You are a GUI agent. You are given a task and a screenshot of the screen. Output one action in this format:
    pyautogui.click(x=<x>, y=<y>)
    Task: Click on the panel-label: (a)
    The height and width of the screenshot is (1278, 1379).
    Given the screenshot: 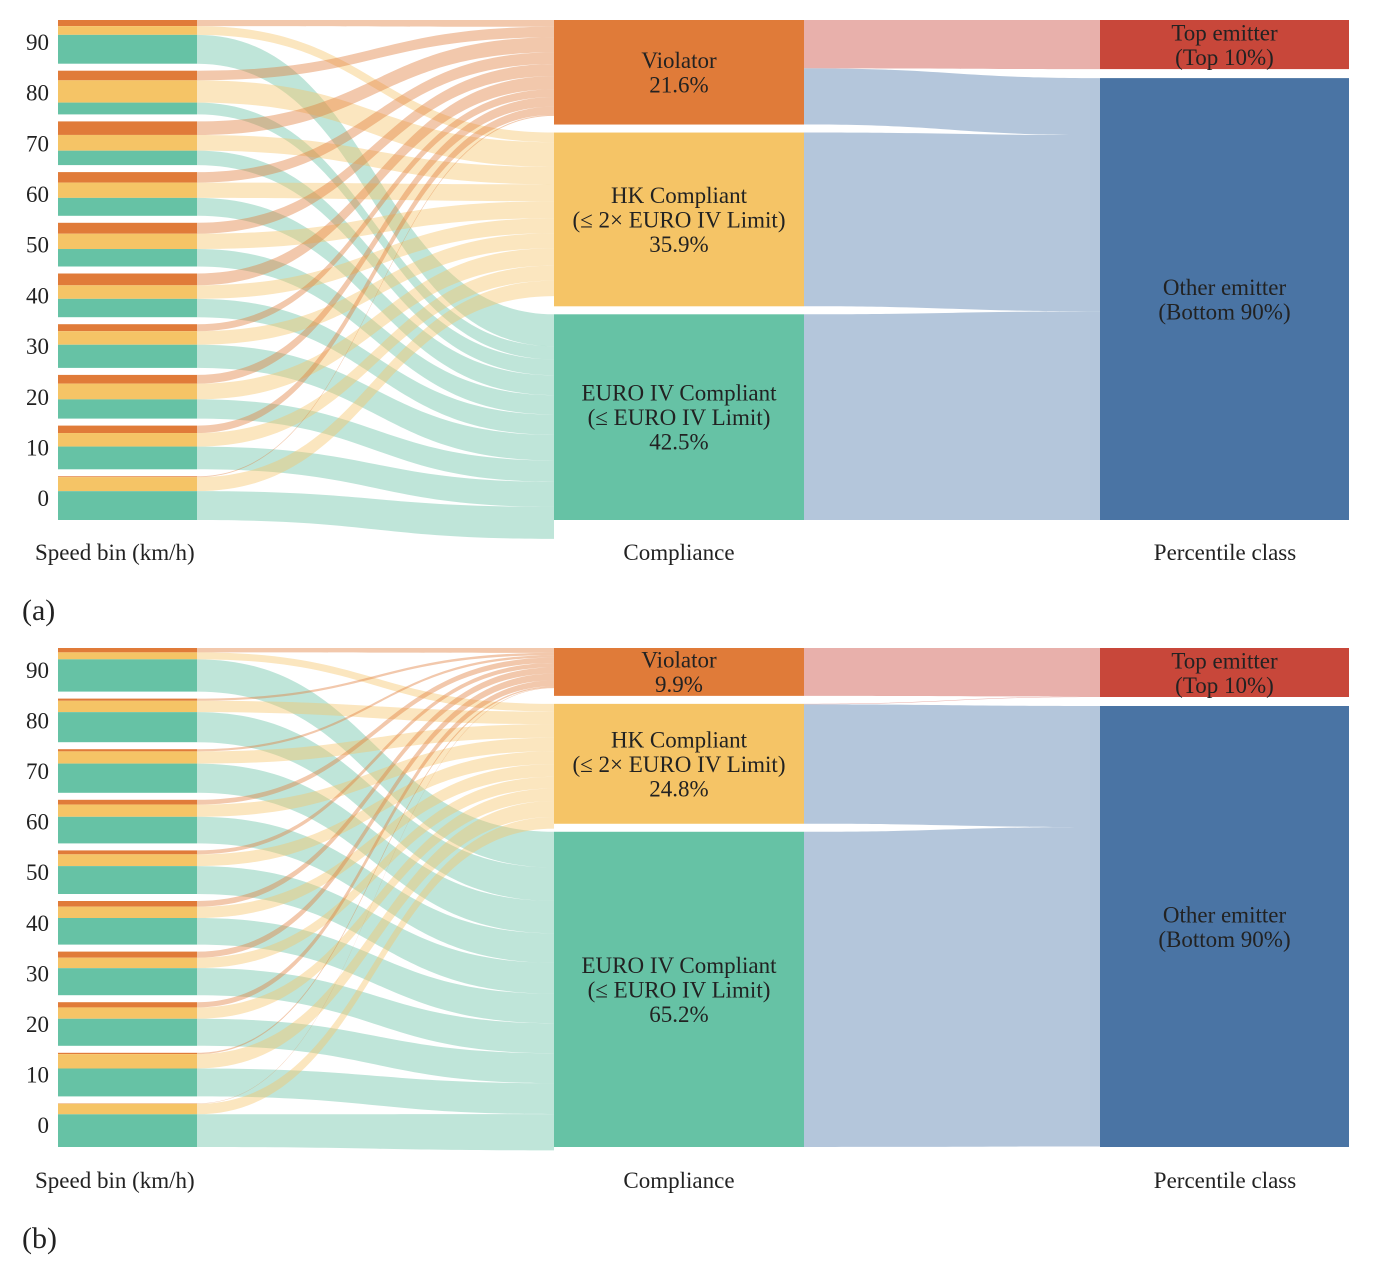 What is the action you would take?
    pyautogui.click(x=38, y=610)
    